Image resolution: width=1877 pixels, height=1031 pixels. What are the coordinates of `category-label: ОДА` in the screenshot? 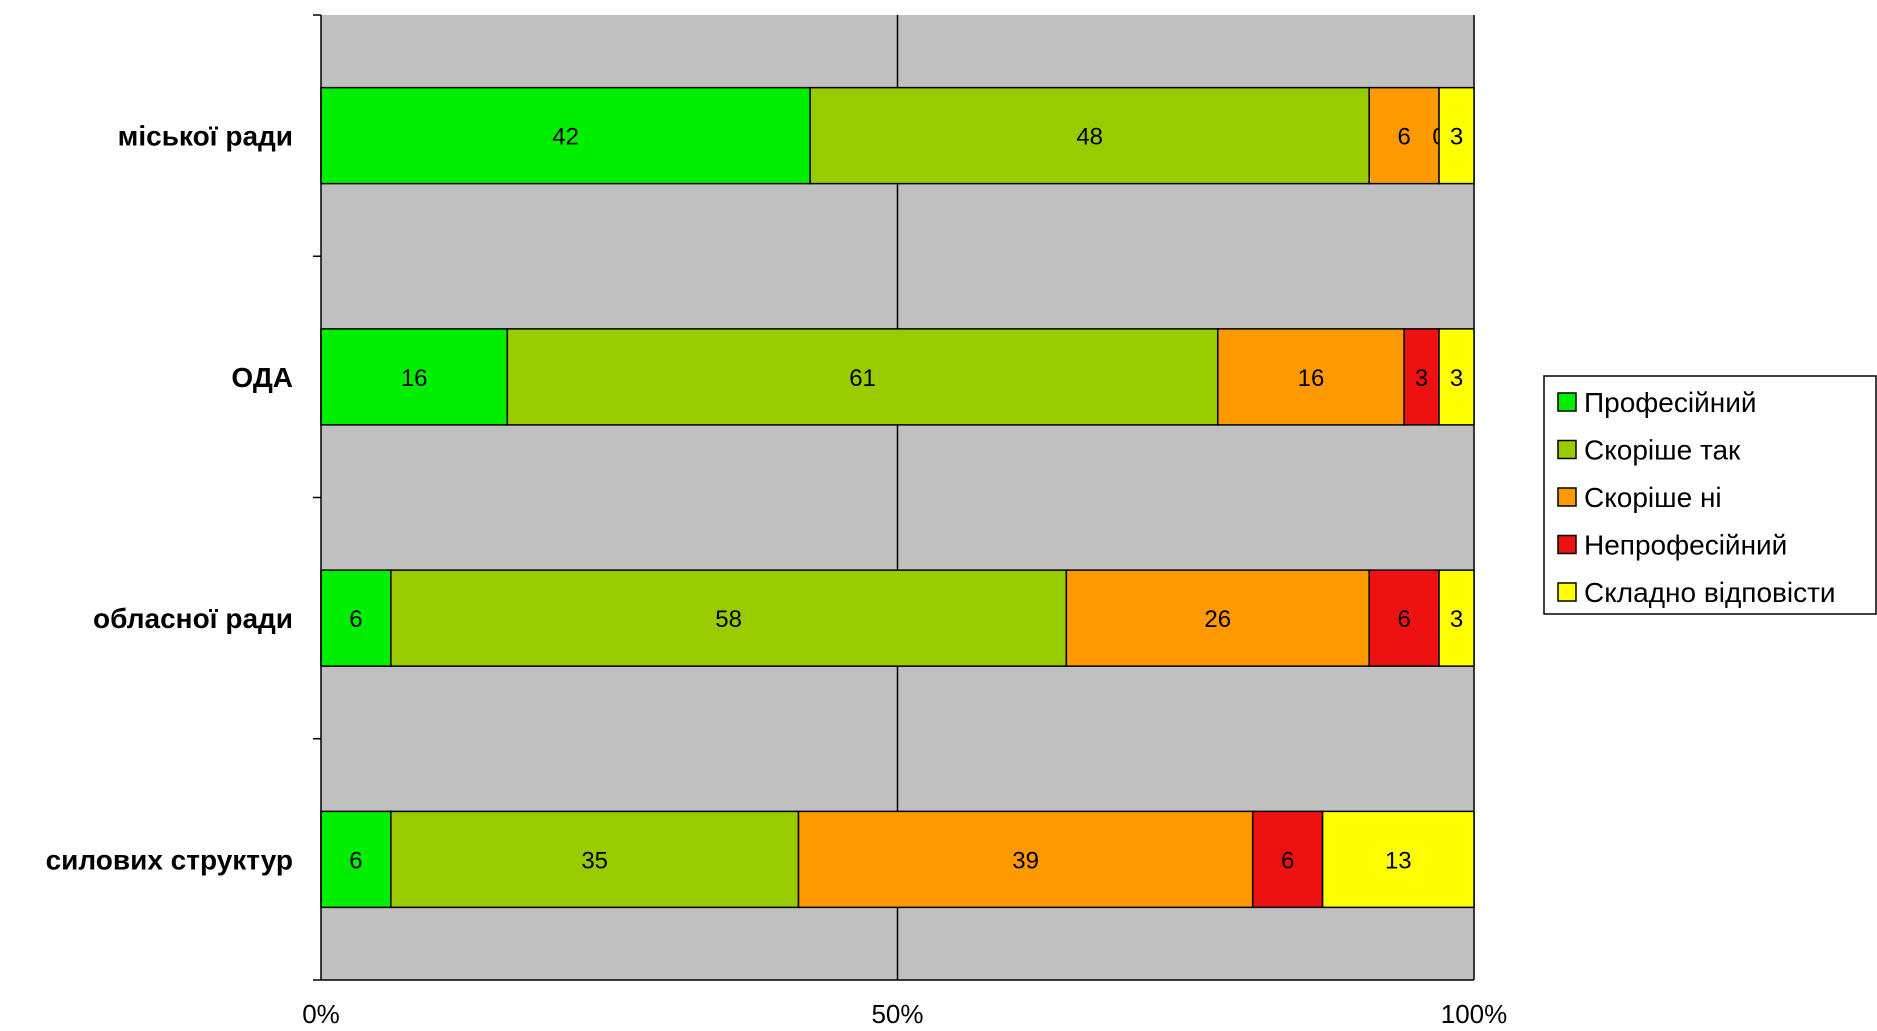 It's located at (262, 377).